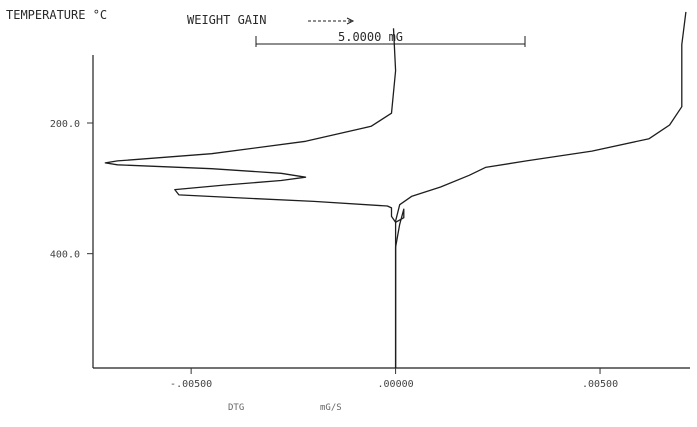 Image resolution: width=697 pixels, height=427 pixels. Describe the element at coordinates (331, 408) in the screenshot. I see `x-axis-unit: mG/S` at that location.